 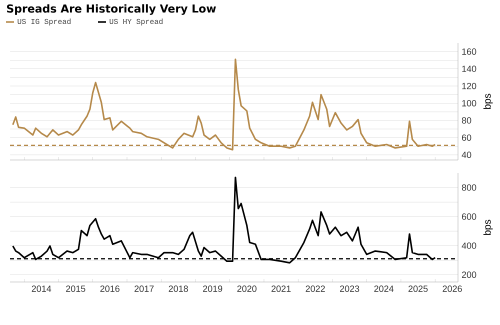 What do you see at coordinates (469, 51) in the screenshot?
I see `y-tick-label: 160` at bounding box center [469, 51].